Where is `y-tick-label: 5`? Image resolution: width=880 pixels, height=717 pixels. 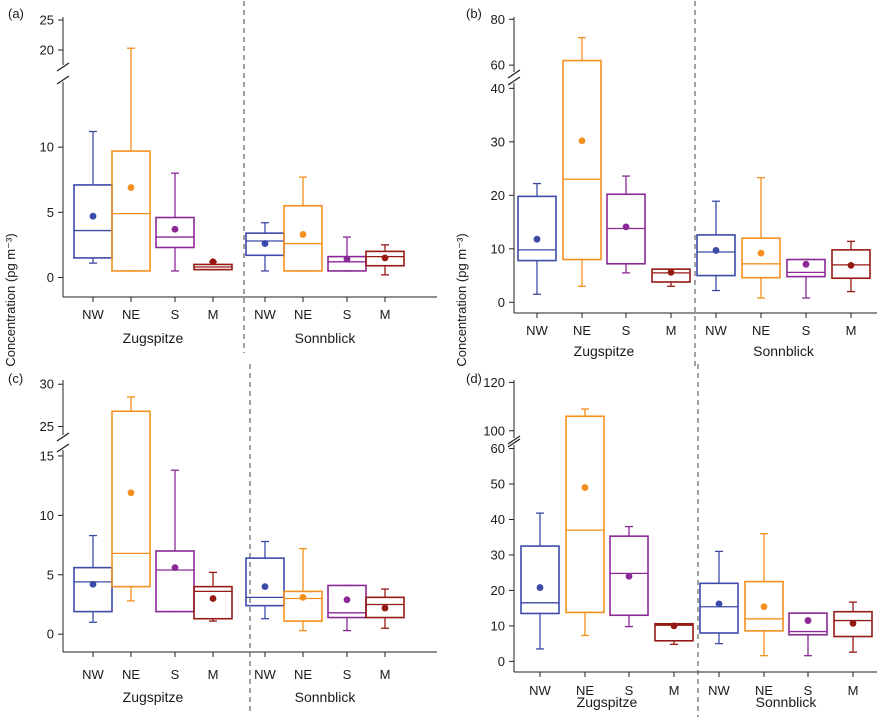
y-tick-label: 5 is located at coordinates (50, 212).